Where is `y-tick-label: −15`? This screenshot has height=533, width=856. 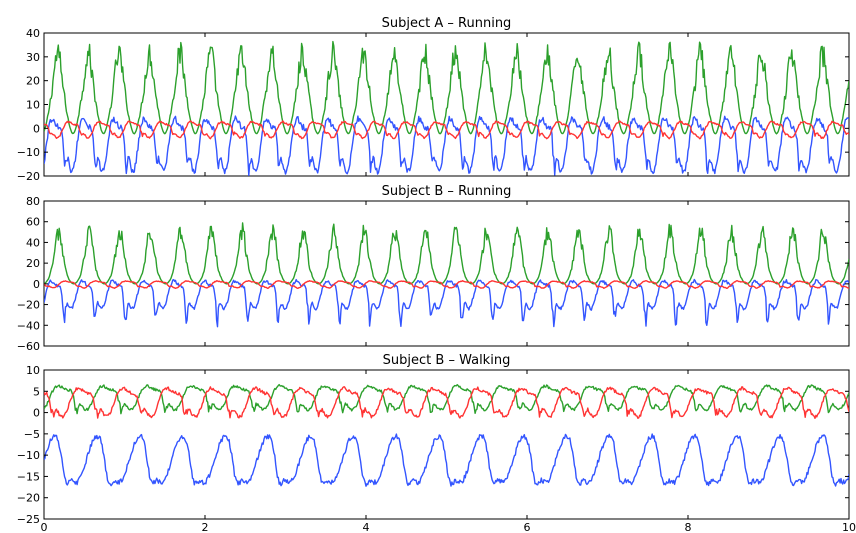
y-tick-label: −15 is located at coordinates (28, 476).